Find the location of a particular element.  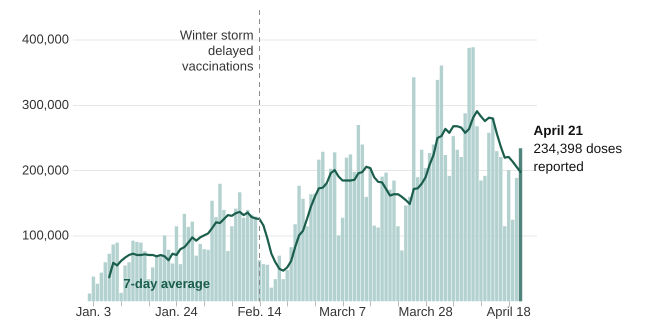

ref-line-label: Winter storm delayed vaccinations is located at coordinates (217, 51).